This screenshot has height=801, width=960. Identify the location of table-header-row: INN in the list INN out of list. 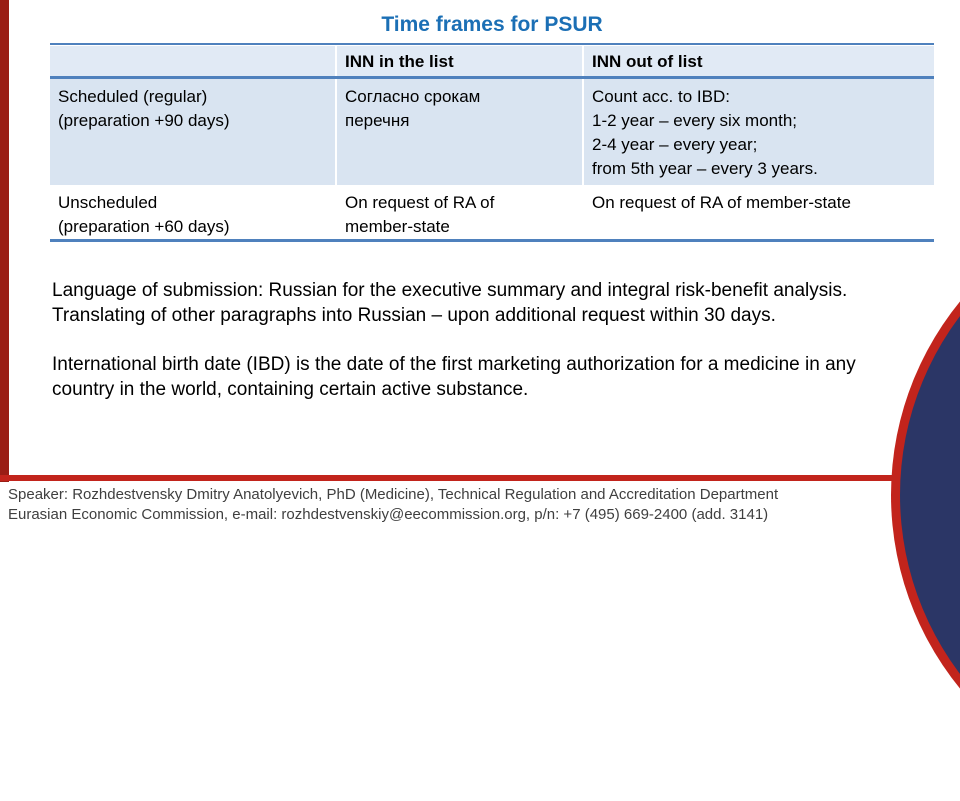
(492, 61).